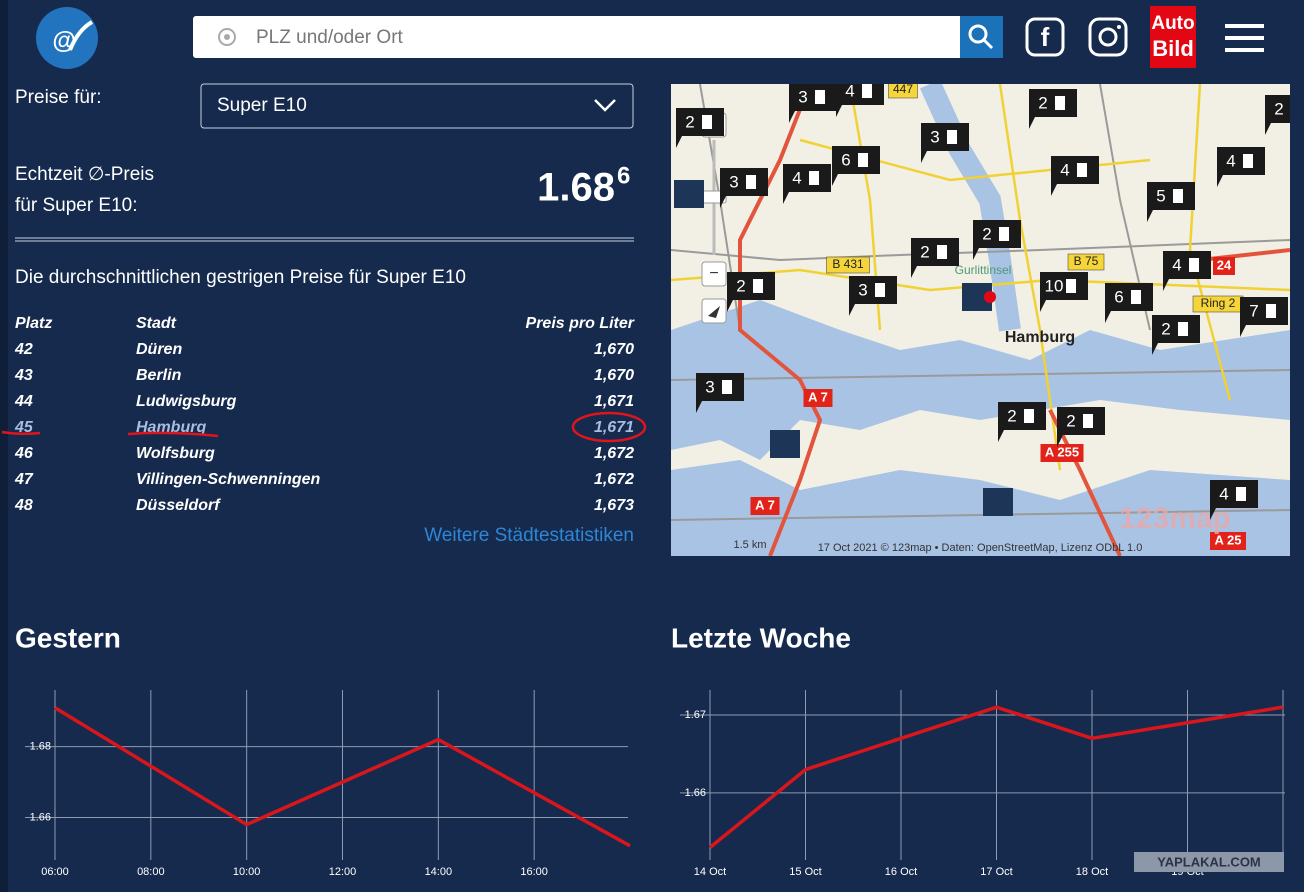 The width and height of the screenshot is (1304, 892). What do you see at coordinates (1224, 264) in the screenshot?
I see `map-label: 24` at bounding box center [1224, 264].